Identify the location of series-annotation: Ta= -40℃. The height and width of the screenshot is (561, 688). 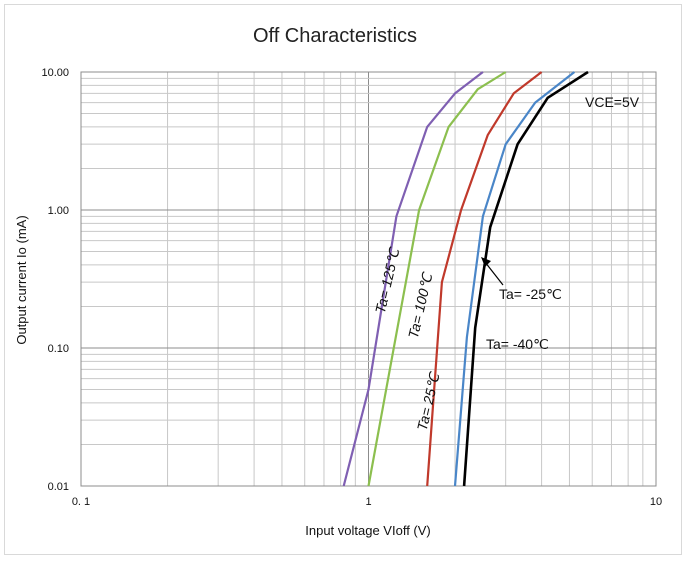
(517, 344).